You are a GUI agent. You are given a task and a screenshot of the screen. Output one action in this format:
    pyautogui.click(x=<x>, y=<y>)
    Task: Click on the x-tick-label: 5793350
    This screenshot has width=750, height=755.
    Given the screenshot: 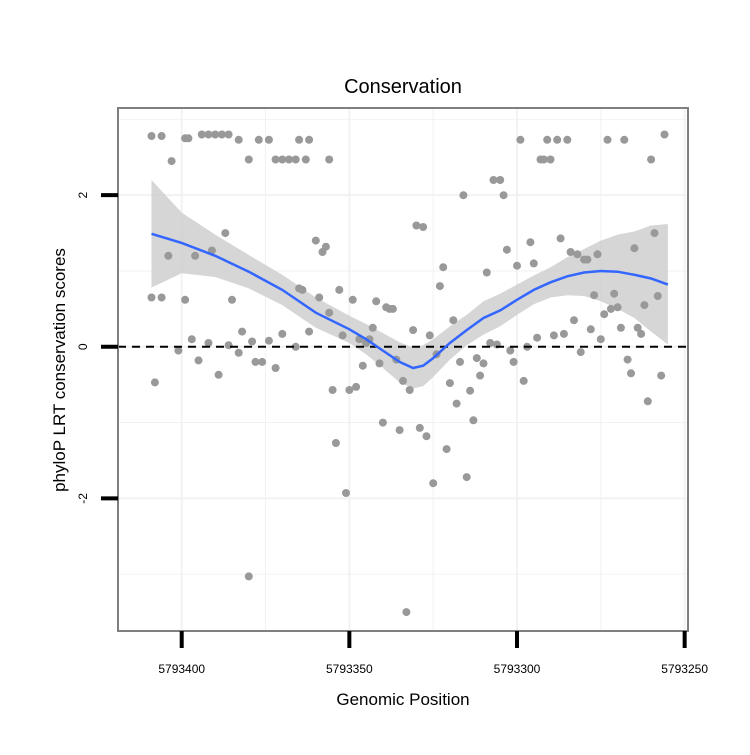 What is the action you would take?
    pyautogui.click(x=349, y=669)
    